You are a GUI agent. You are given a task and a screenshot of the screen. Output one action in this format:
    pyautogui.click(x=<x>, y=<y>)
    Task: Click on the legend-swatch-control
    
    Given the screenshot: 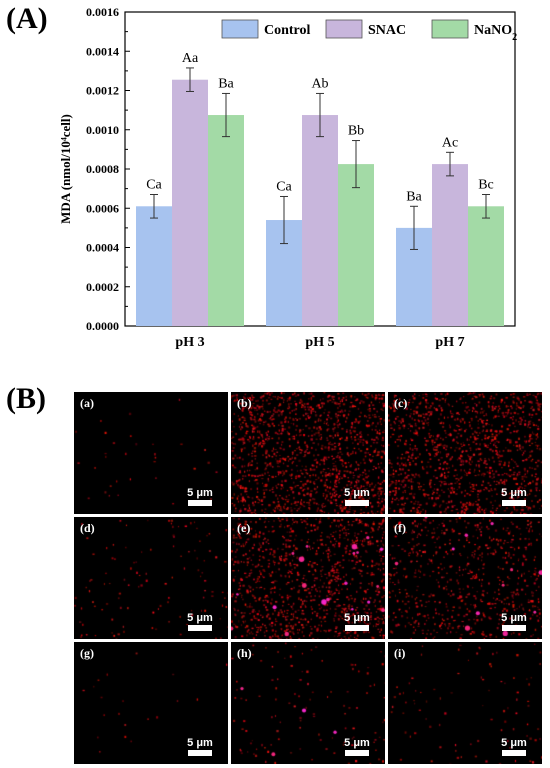 What is the action you would take?
    pyautogui.click(x=240, y=29)
    